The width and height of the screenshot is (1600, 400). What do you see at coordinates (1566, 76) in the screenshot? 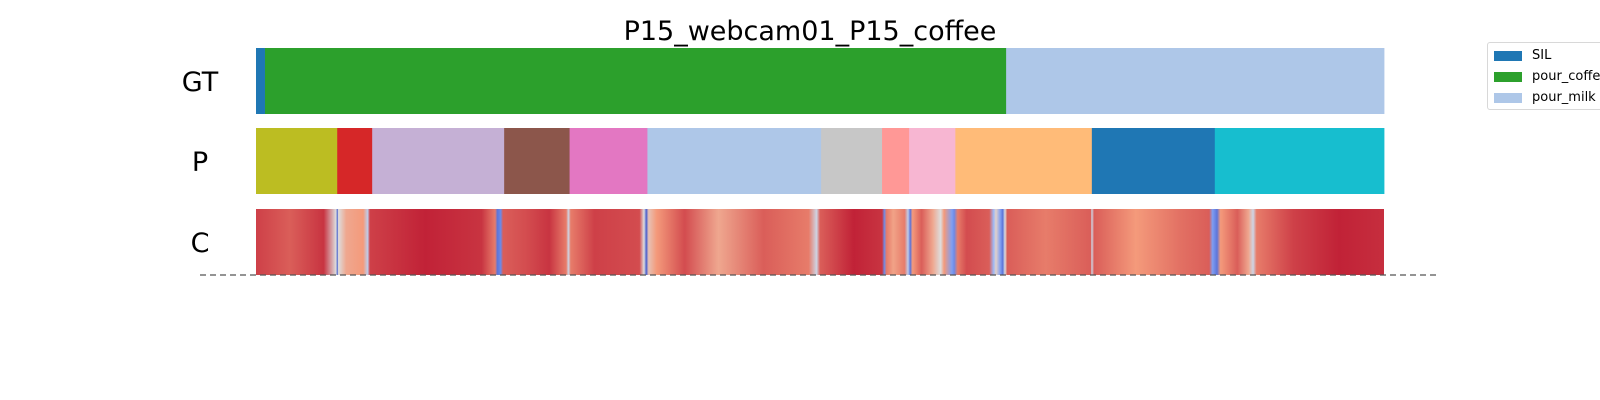
I see `legend-label-pour-coffee: pour_coffee` at bounding box center [1566, 76].